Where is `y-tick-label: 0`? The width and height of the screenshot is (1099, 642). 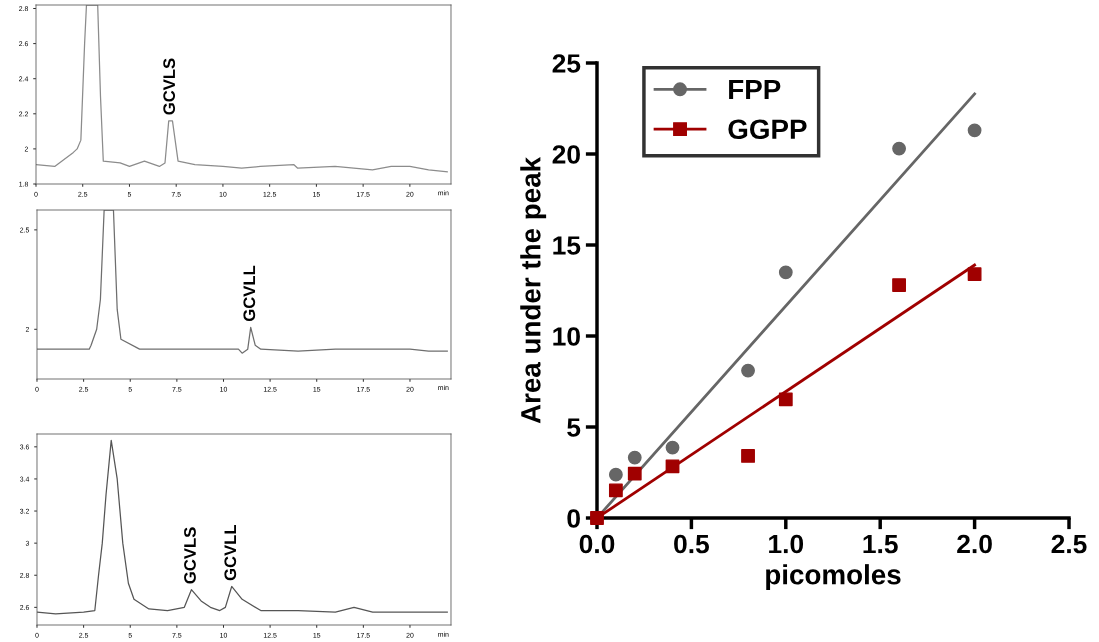
y-tick-label: 0 is located at coordinates (573, 518).